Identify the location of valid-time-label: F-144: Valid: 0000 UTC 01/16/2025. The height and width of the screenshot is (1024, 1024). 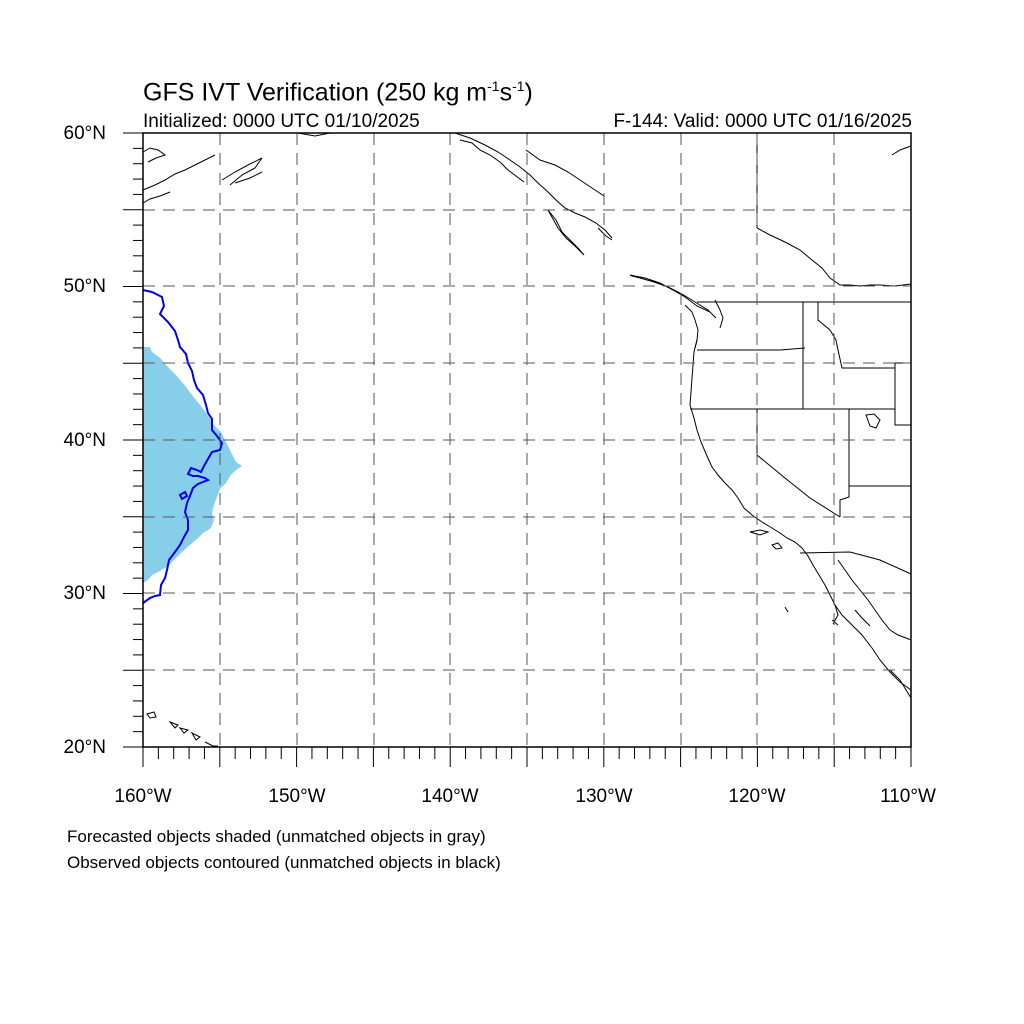
(762, 121).